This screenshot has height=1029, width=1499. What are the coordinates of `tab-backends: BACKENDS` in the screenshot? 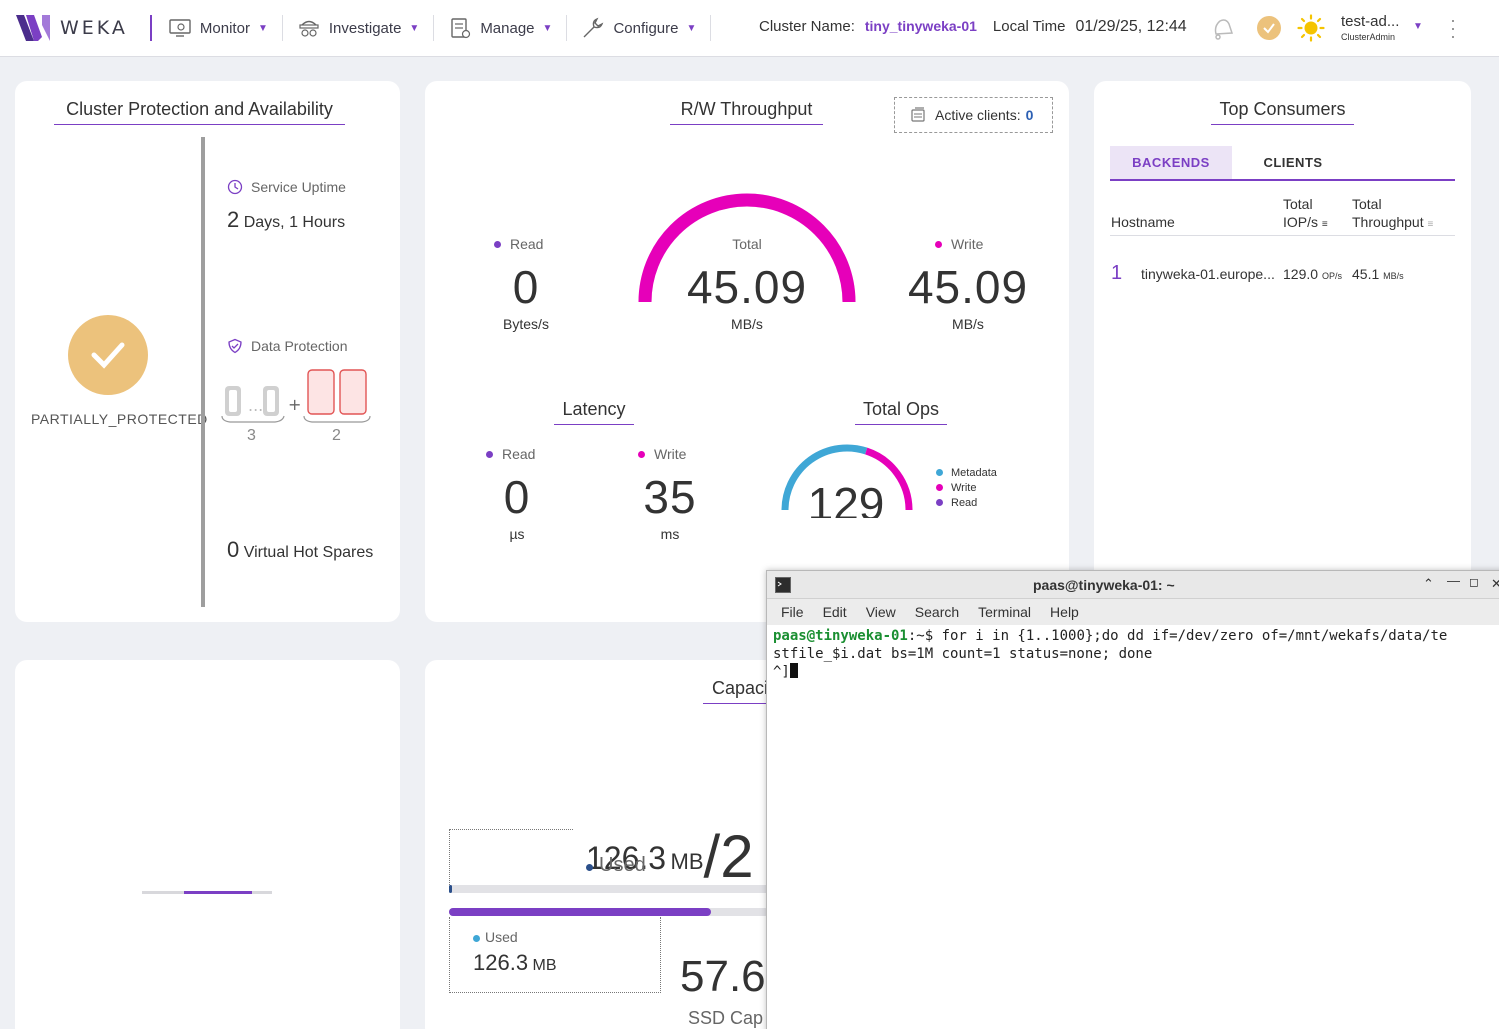 It's located at (1171, 162).